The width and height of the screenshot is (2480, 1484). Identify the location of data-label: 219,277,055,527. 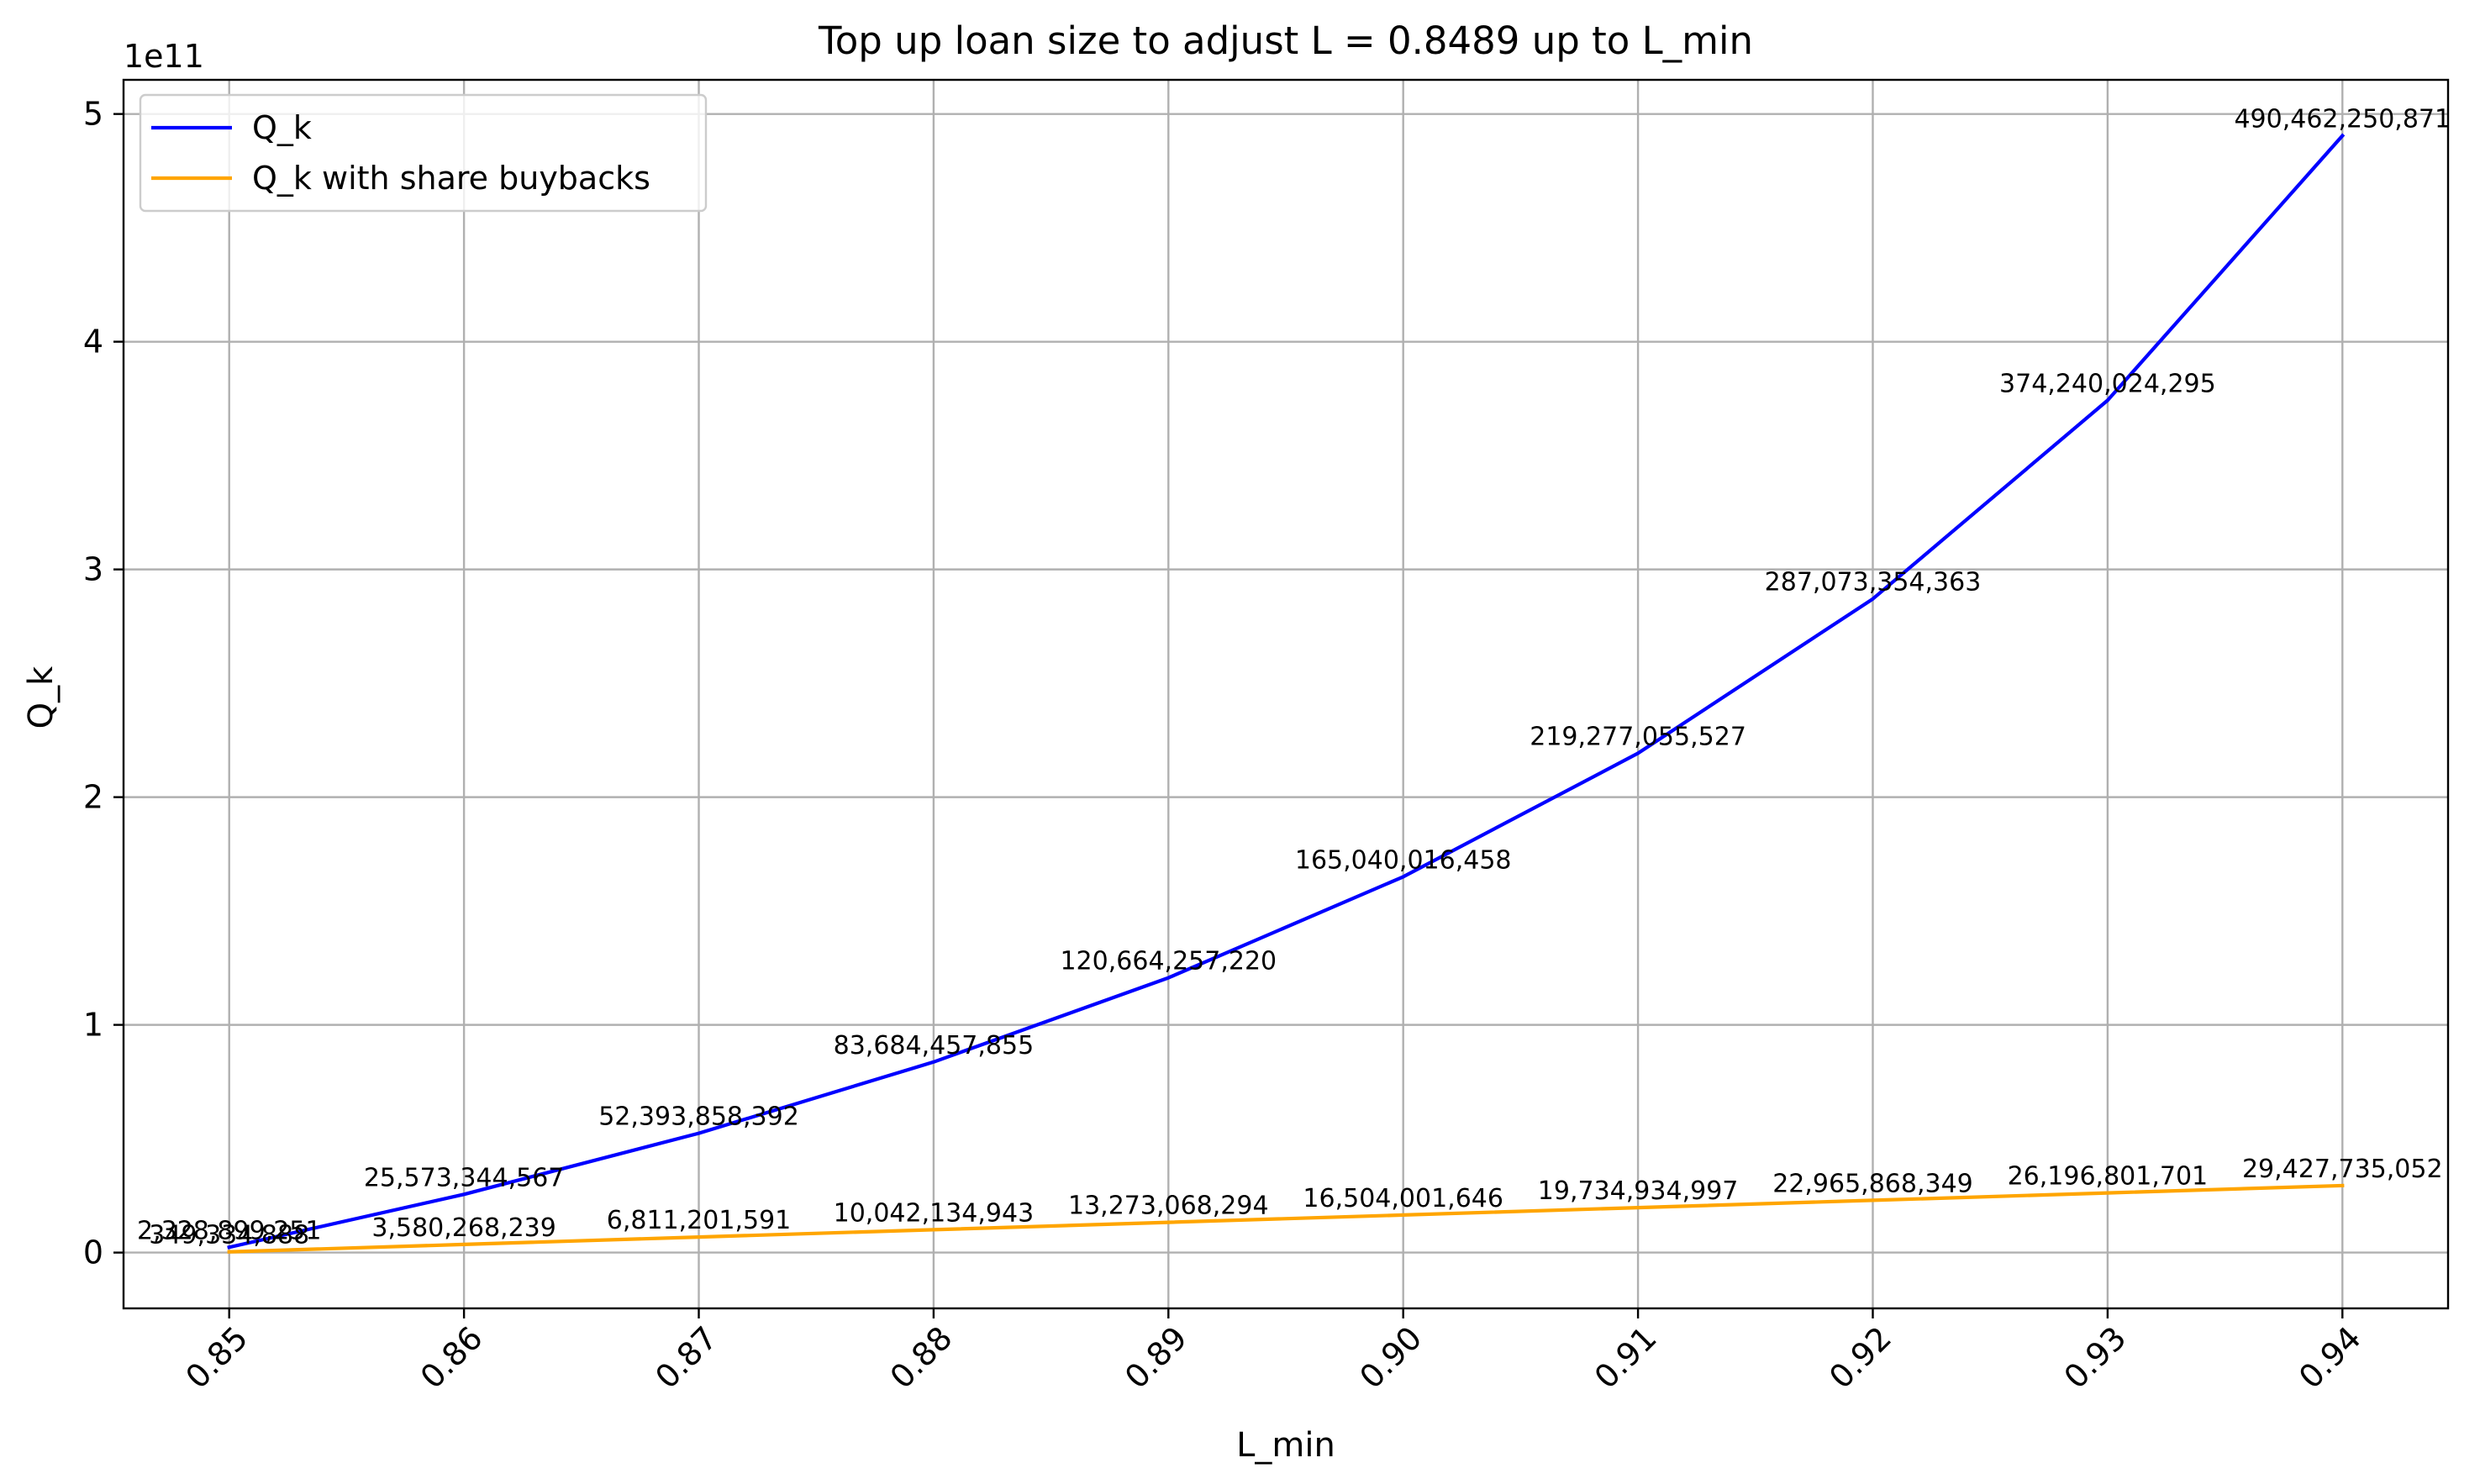
(1638, 736).